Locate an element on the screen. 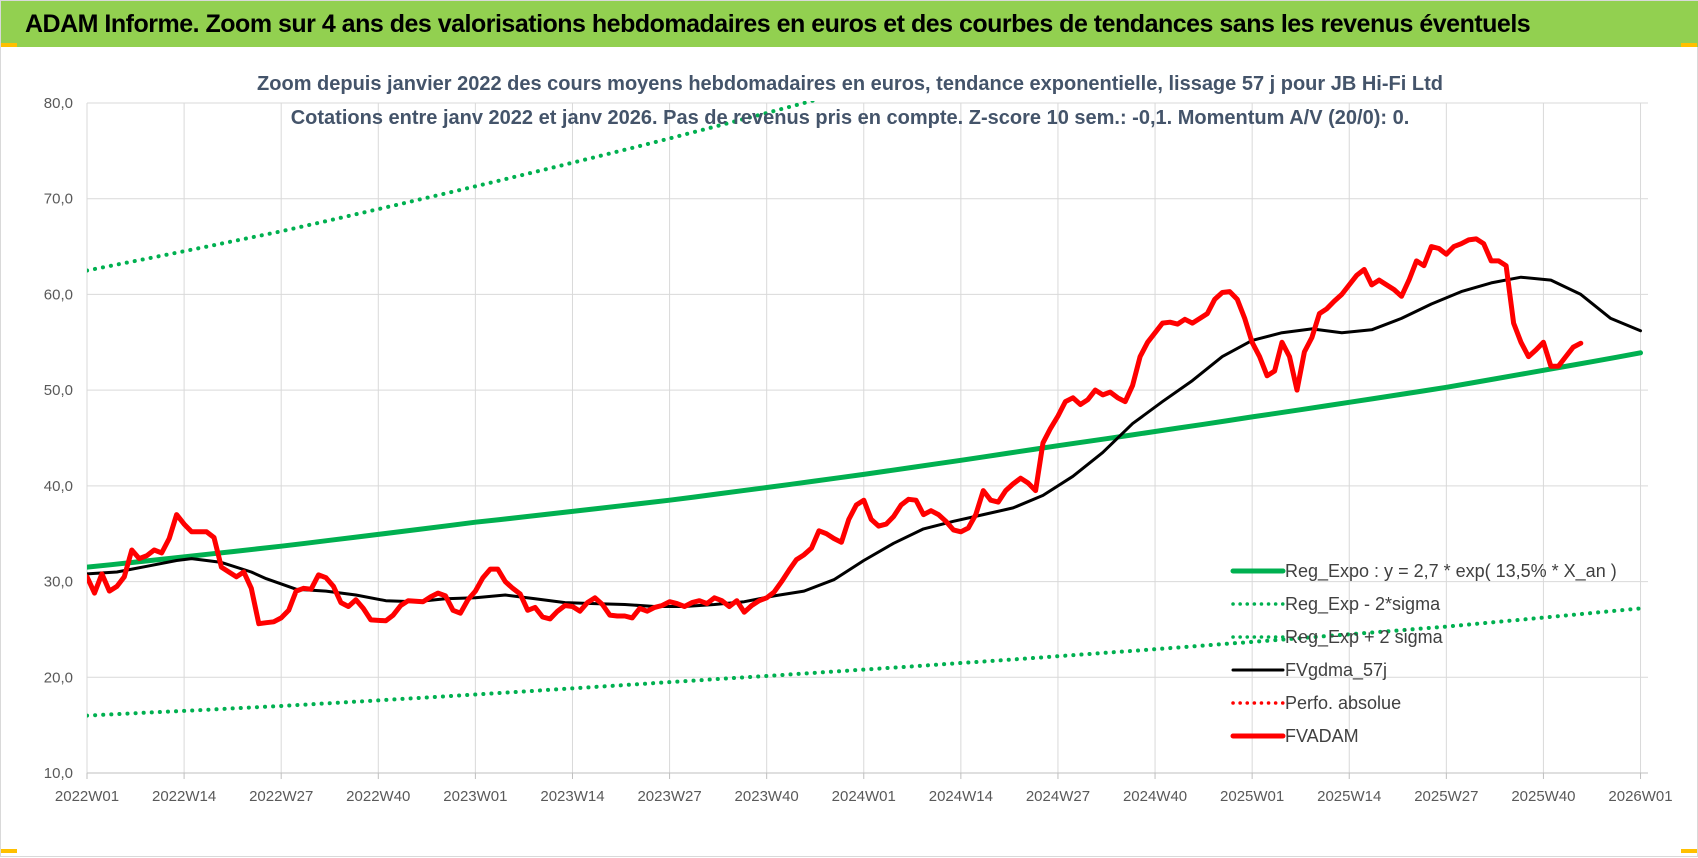  y-tick-label: 50,0 is located at coordinates (58, 390).